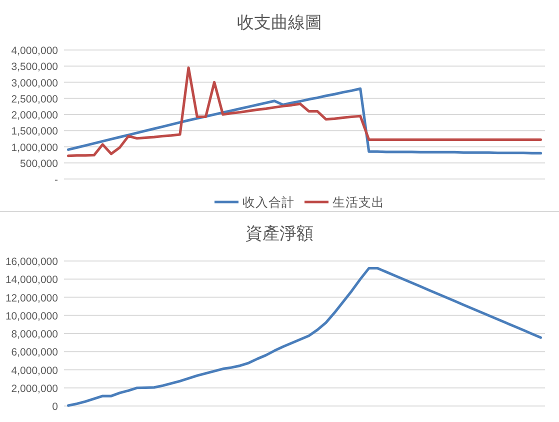  What do you see at coordinates (31, 280) in the screenshot?
I see `y-tick-label: 14,000,000` at bounding box center [31, 280].